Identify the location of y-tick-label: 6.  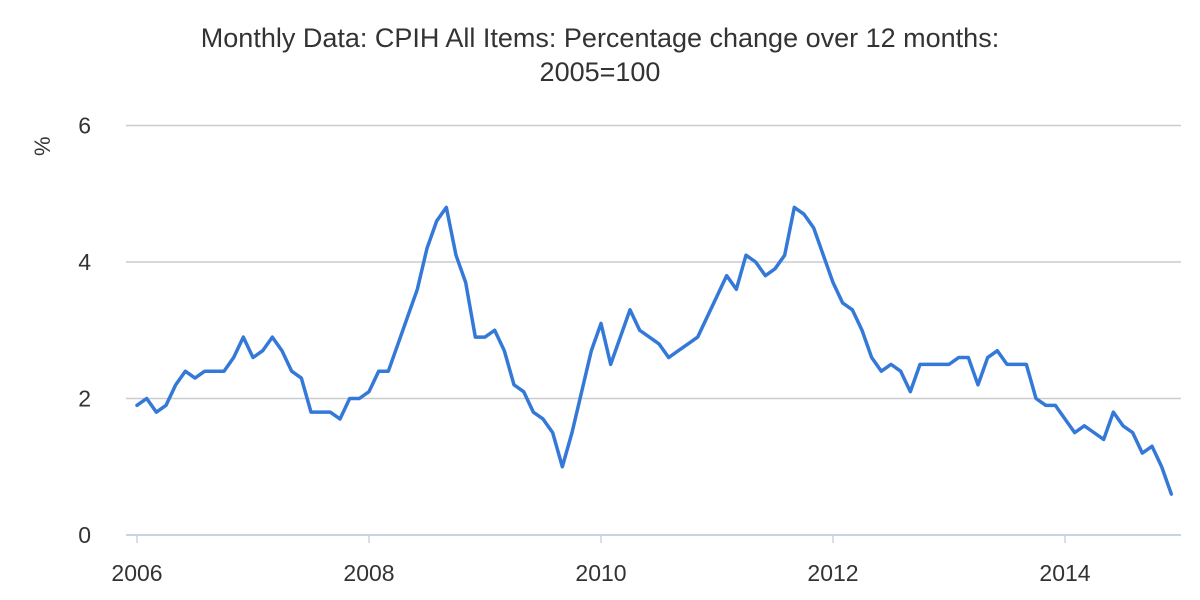
(84, 126).